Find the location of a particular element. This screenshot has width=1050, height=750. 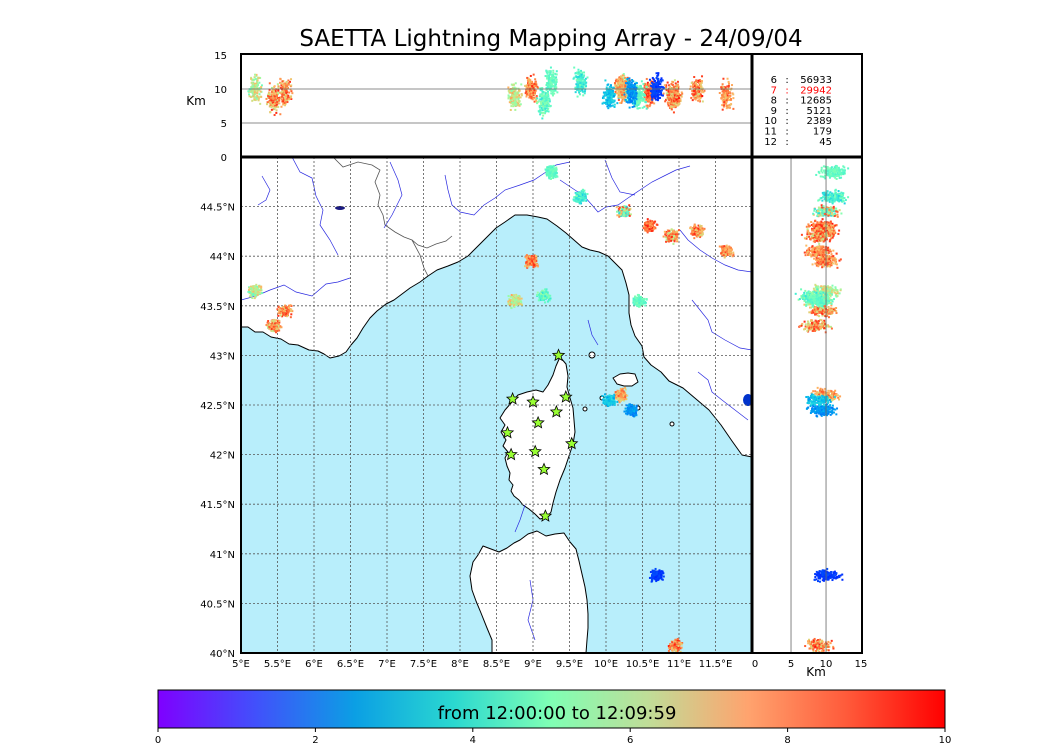

lon-tick-label: 9°E is located at coordinates (533, 664).